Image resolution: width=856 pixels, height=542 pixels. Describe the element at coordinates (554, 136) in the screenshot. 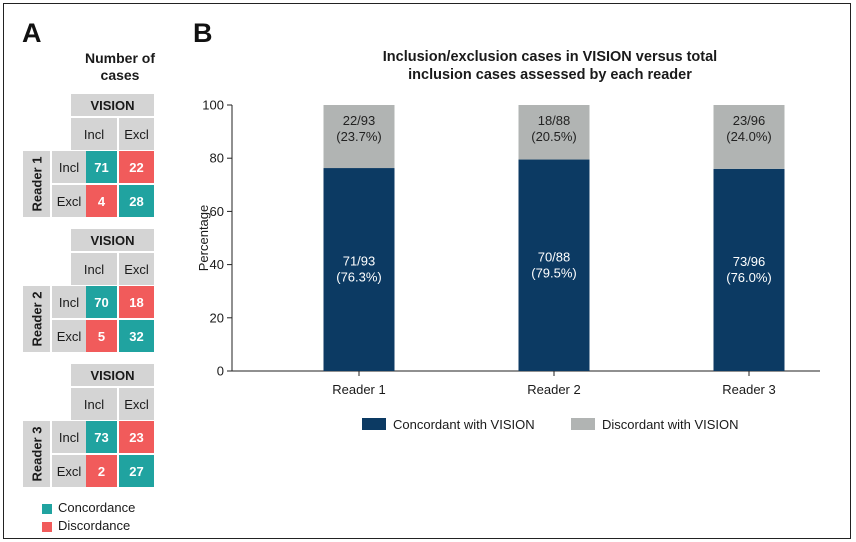

I see `bar-percent-label: (20.5%)` at that location.